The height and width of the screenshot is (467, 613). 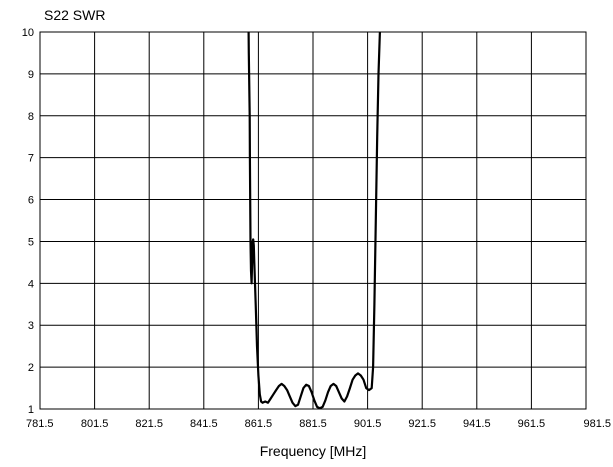 I want to click on y-tick-labels: 1 2 3 4 5 6 7 8 9 10, so click(x=28, y=221).